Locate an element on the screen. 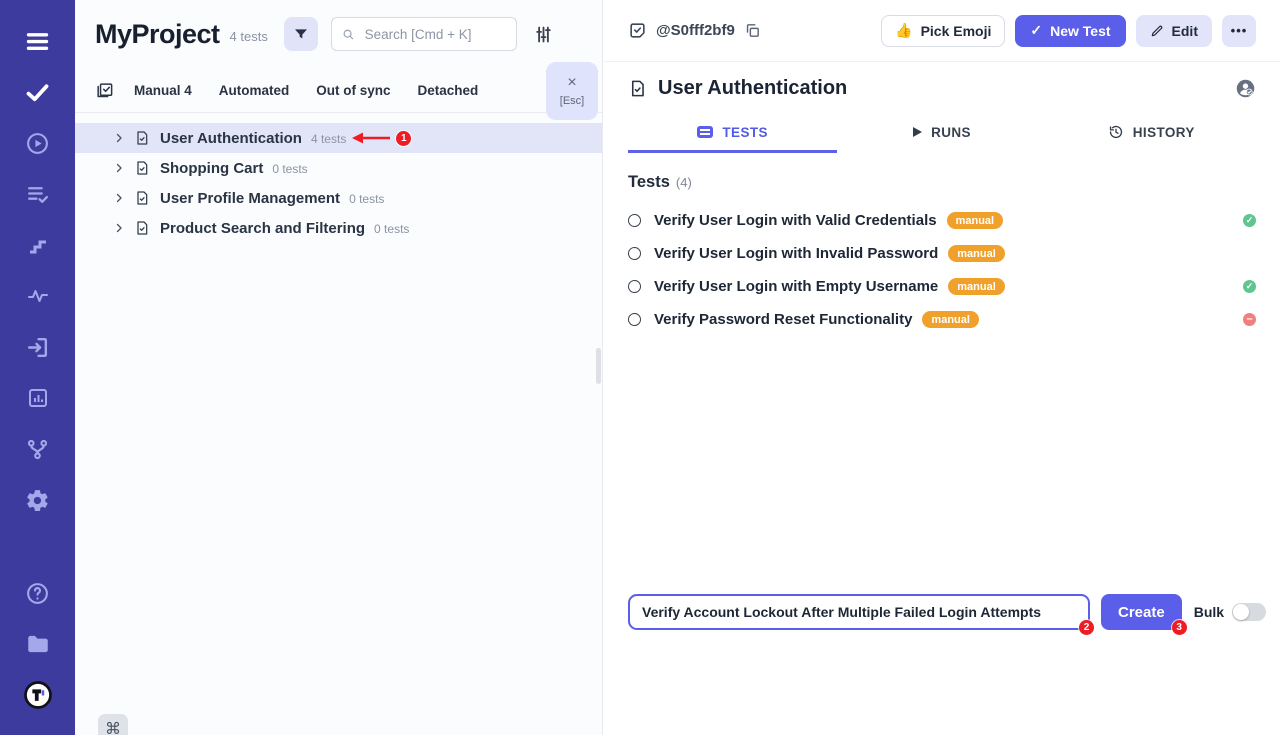  search-input is located at coordinates (434, 34).